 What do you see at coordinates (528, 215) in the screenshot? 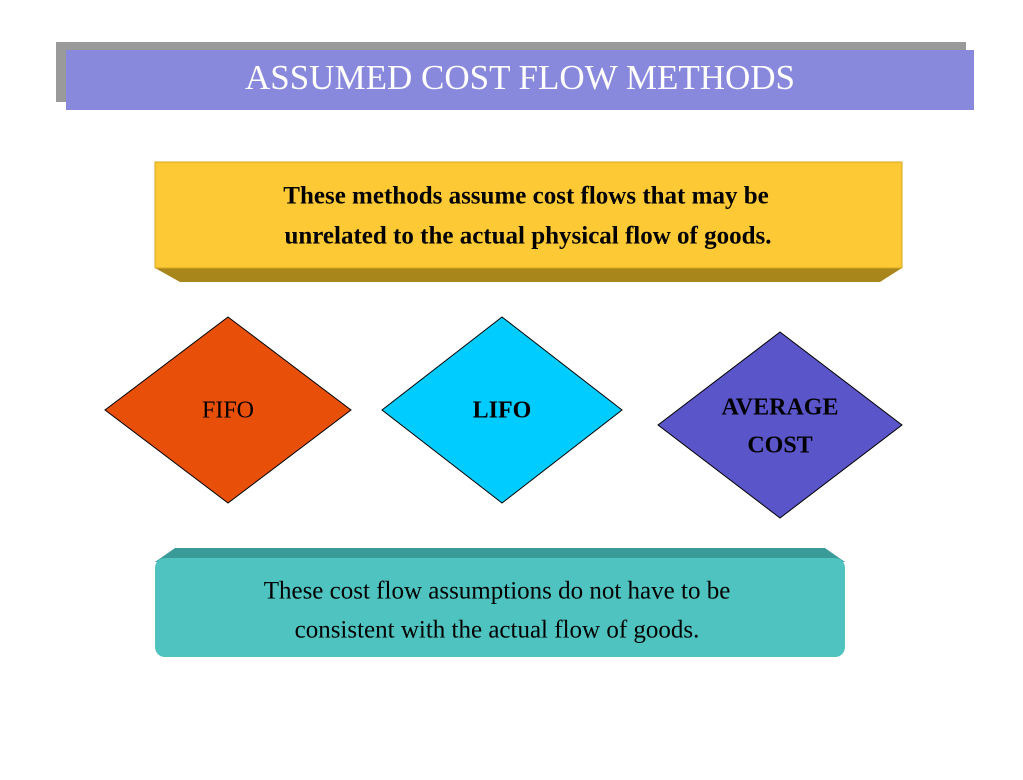
I see `top-box` at bounding box center [528, 215].